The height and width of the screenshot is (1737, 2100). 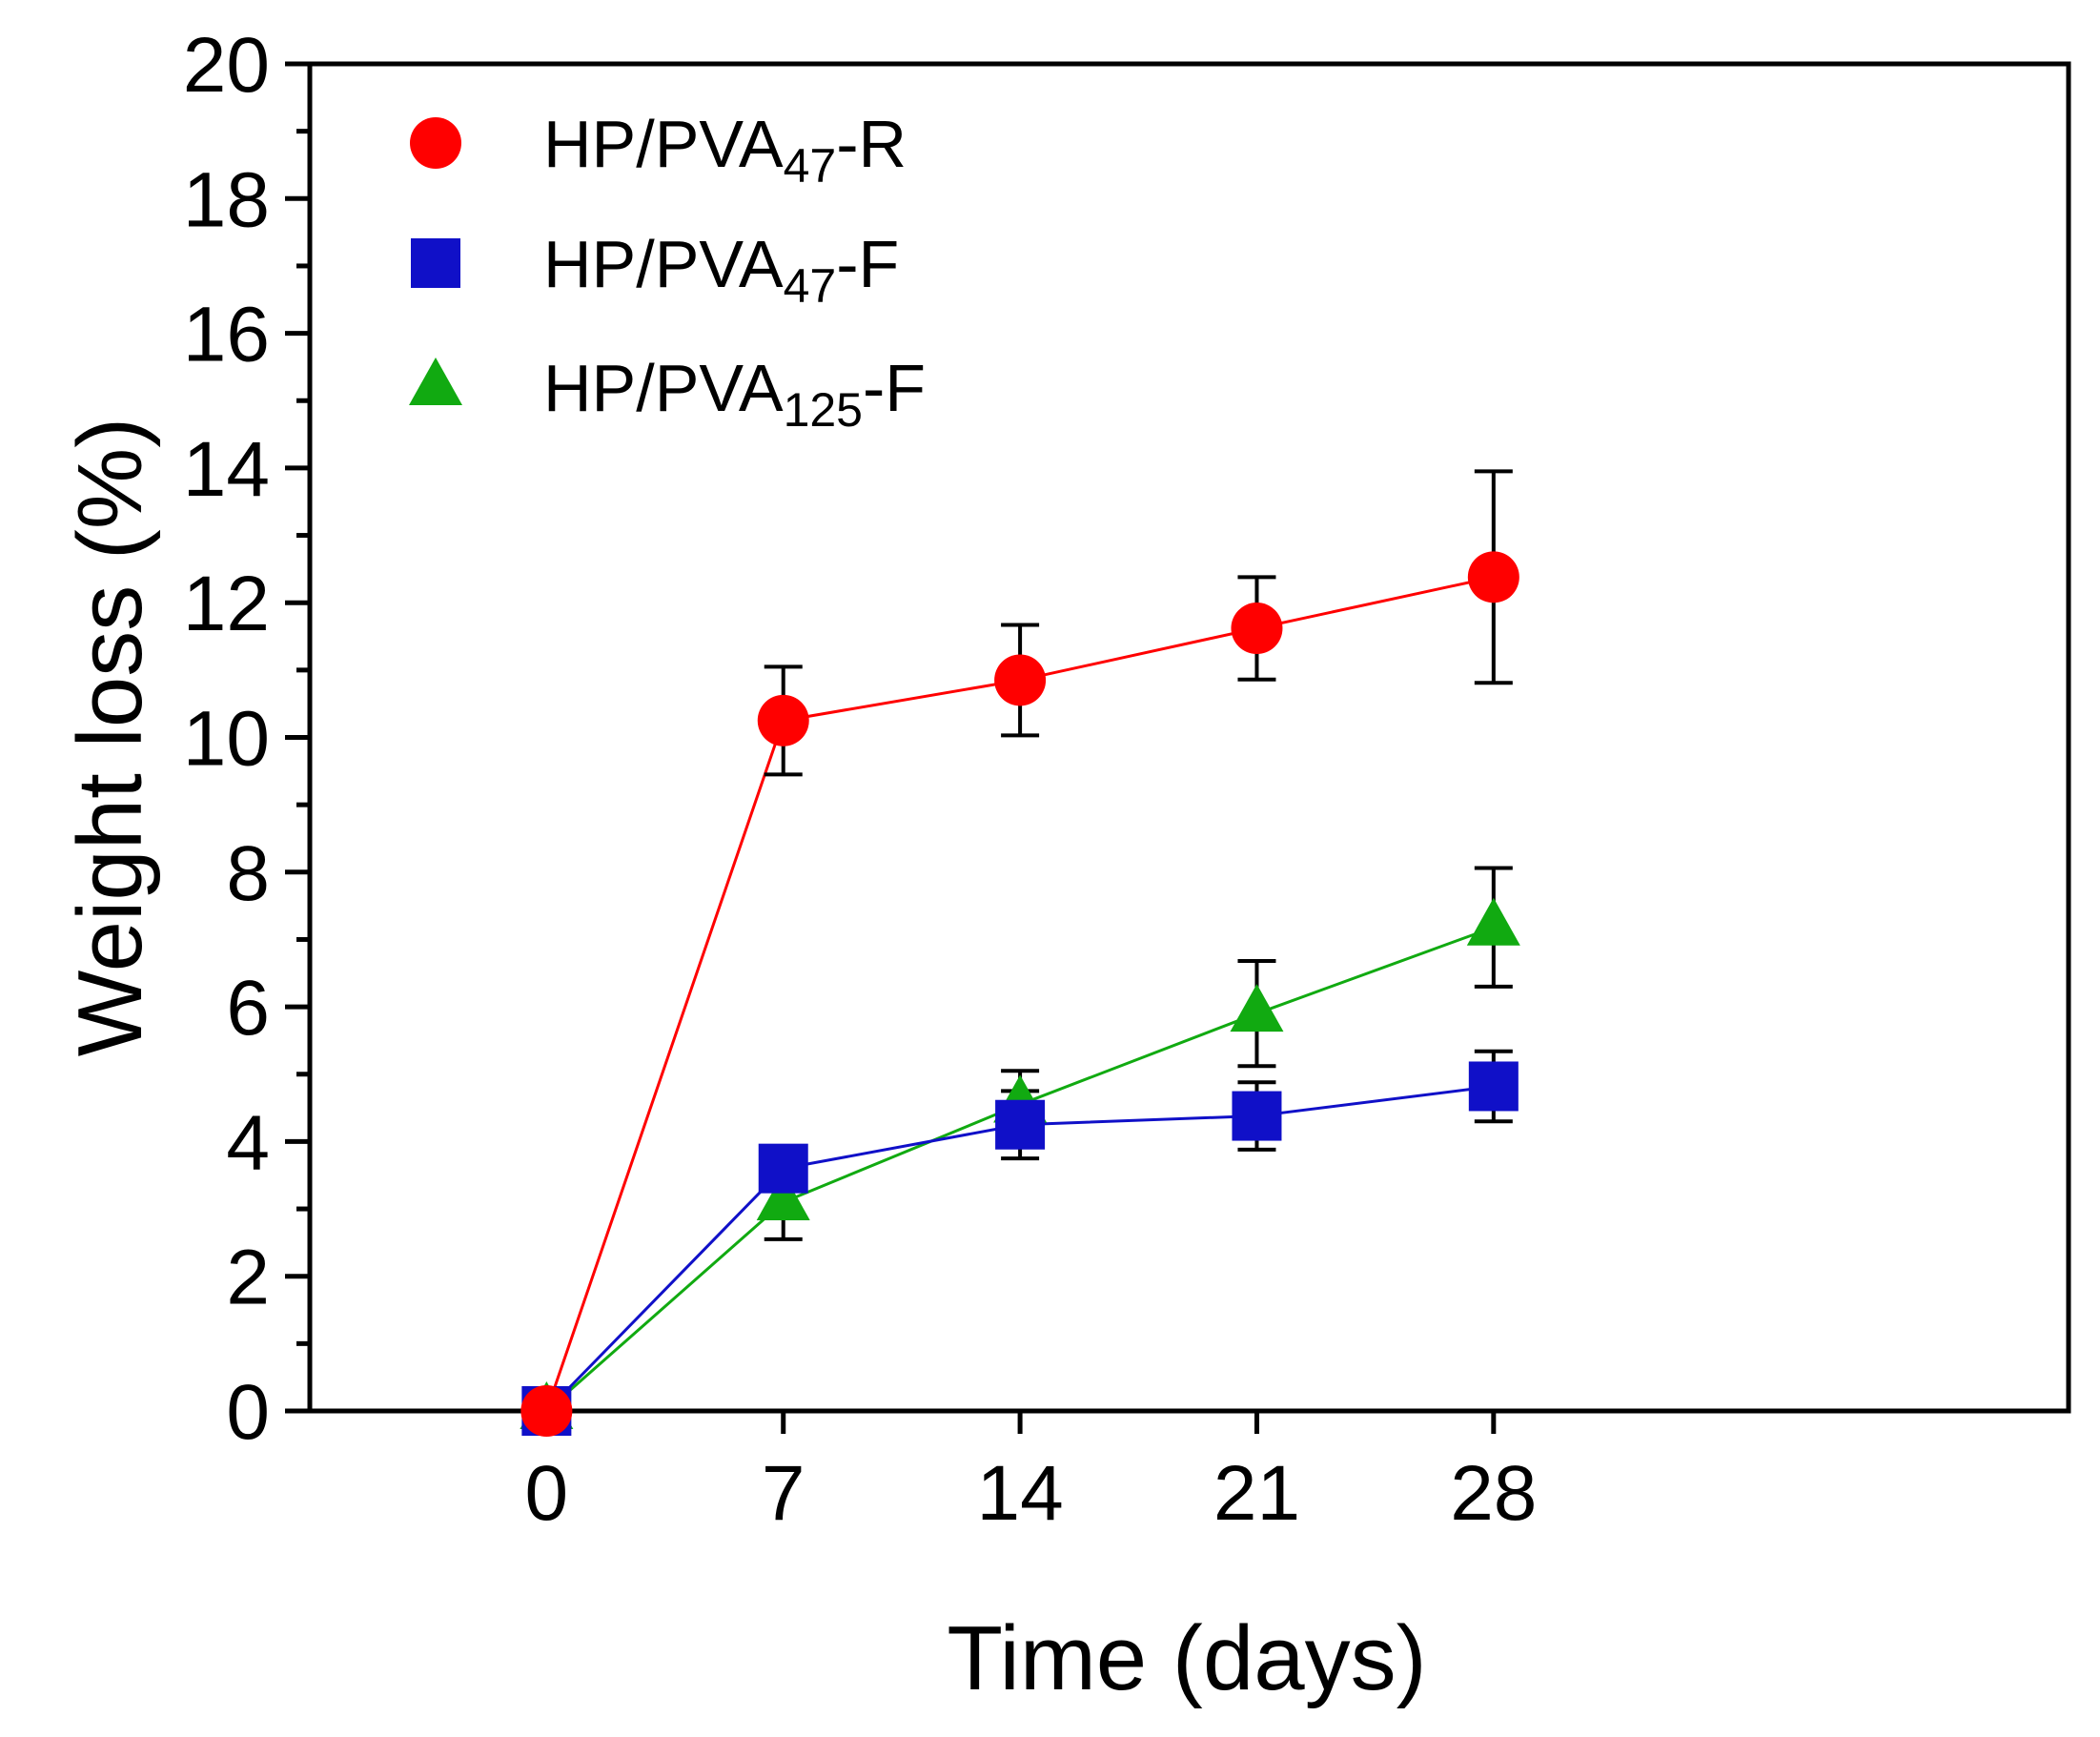 I want to click on legend-marker-triangle-icon, so click(x=435, y=381).